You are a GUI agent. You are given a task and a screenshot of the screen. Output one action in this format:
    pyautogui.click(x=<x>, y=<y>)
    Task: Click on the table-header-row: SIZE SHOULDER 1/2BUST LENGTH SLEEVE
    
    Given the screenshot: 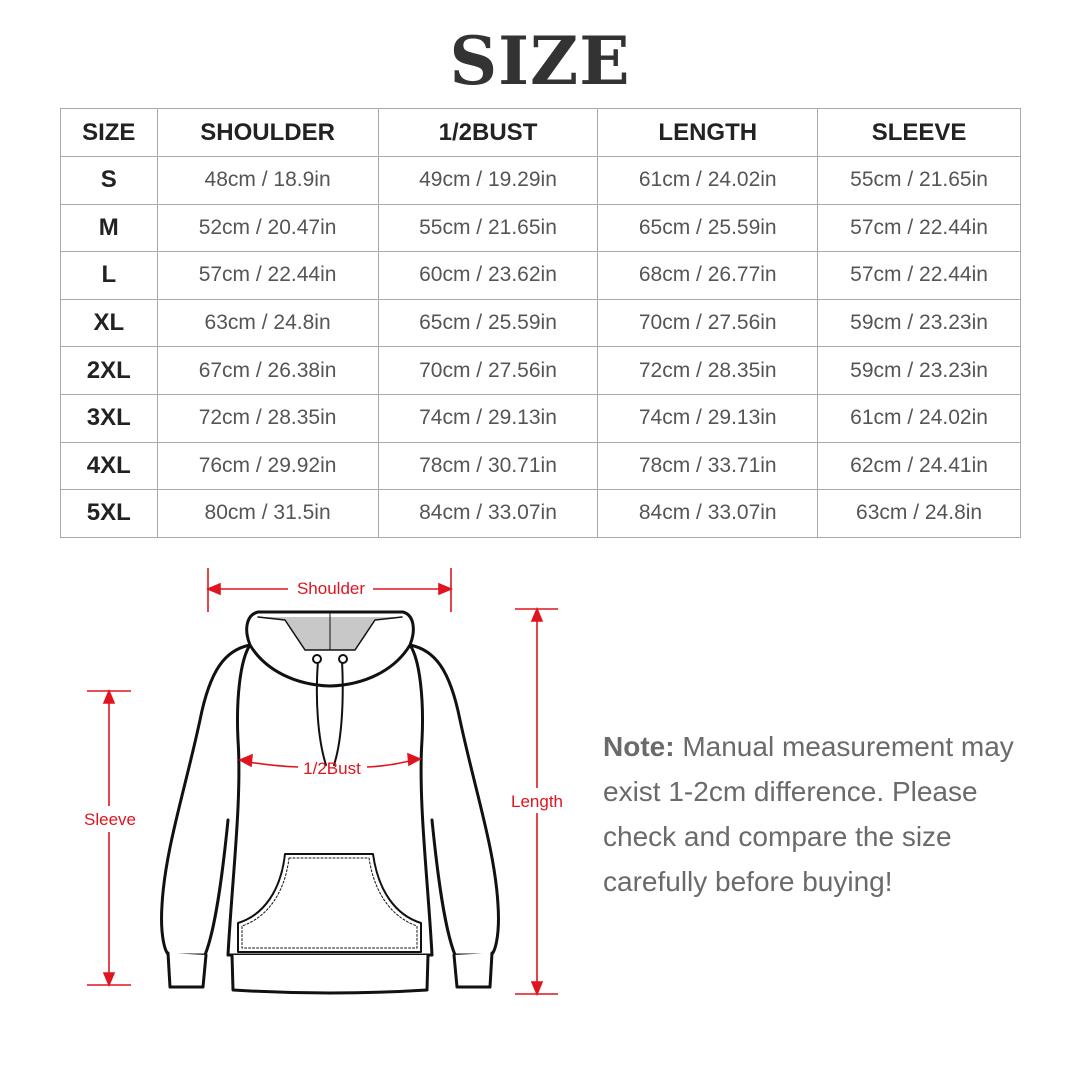 What is the action you would take?
    pyautogui.click(x=540, y=132)
    